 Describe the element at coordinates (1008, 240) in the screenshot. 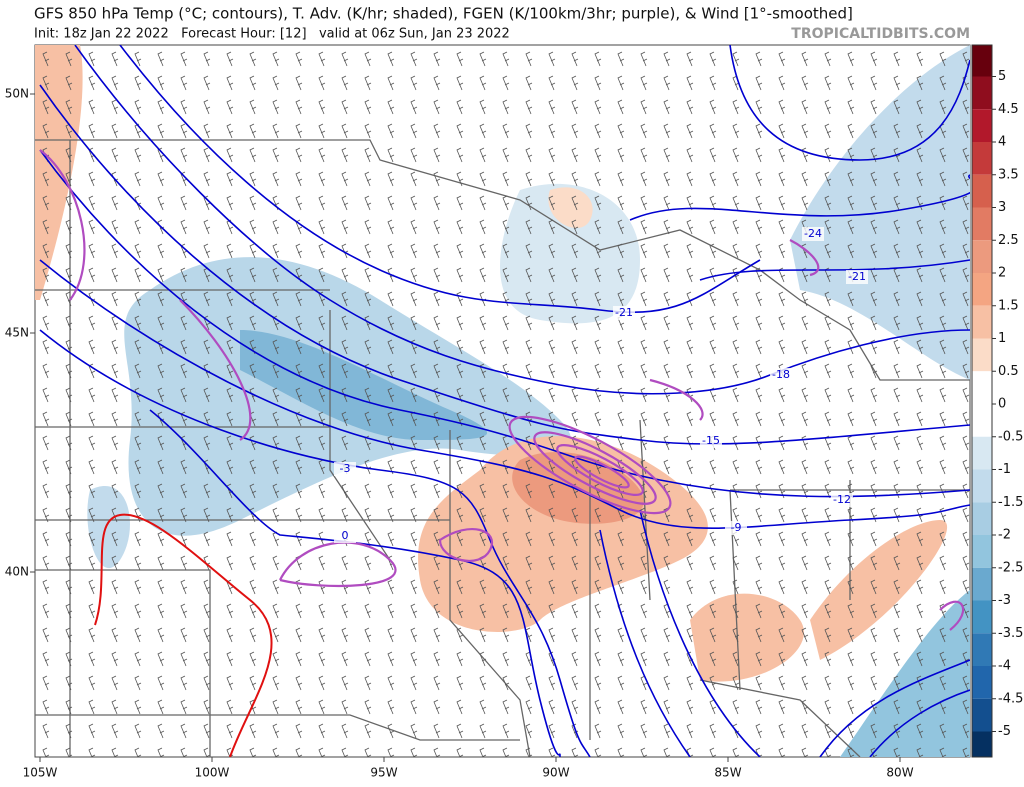

I see `colorbar-label: 2.5` at that location.